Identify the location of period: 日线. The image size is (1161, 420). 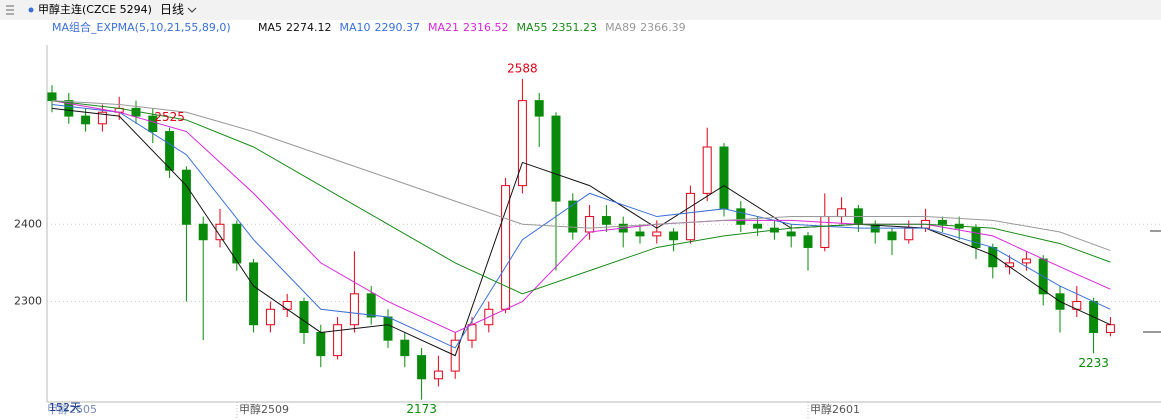
(172, 10).